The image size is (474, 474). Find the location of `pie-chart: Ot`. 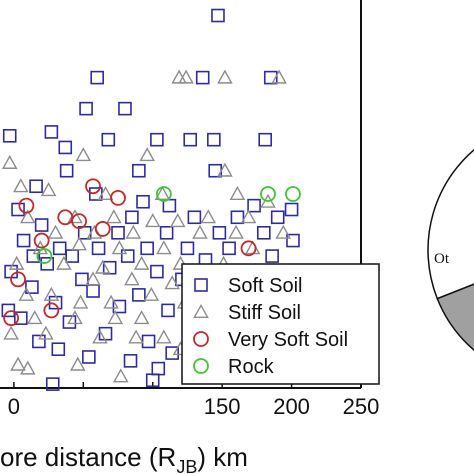

pie-chart: Ot is located at coordinates (450, 250).